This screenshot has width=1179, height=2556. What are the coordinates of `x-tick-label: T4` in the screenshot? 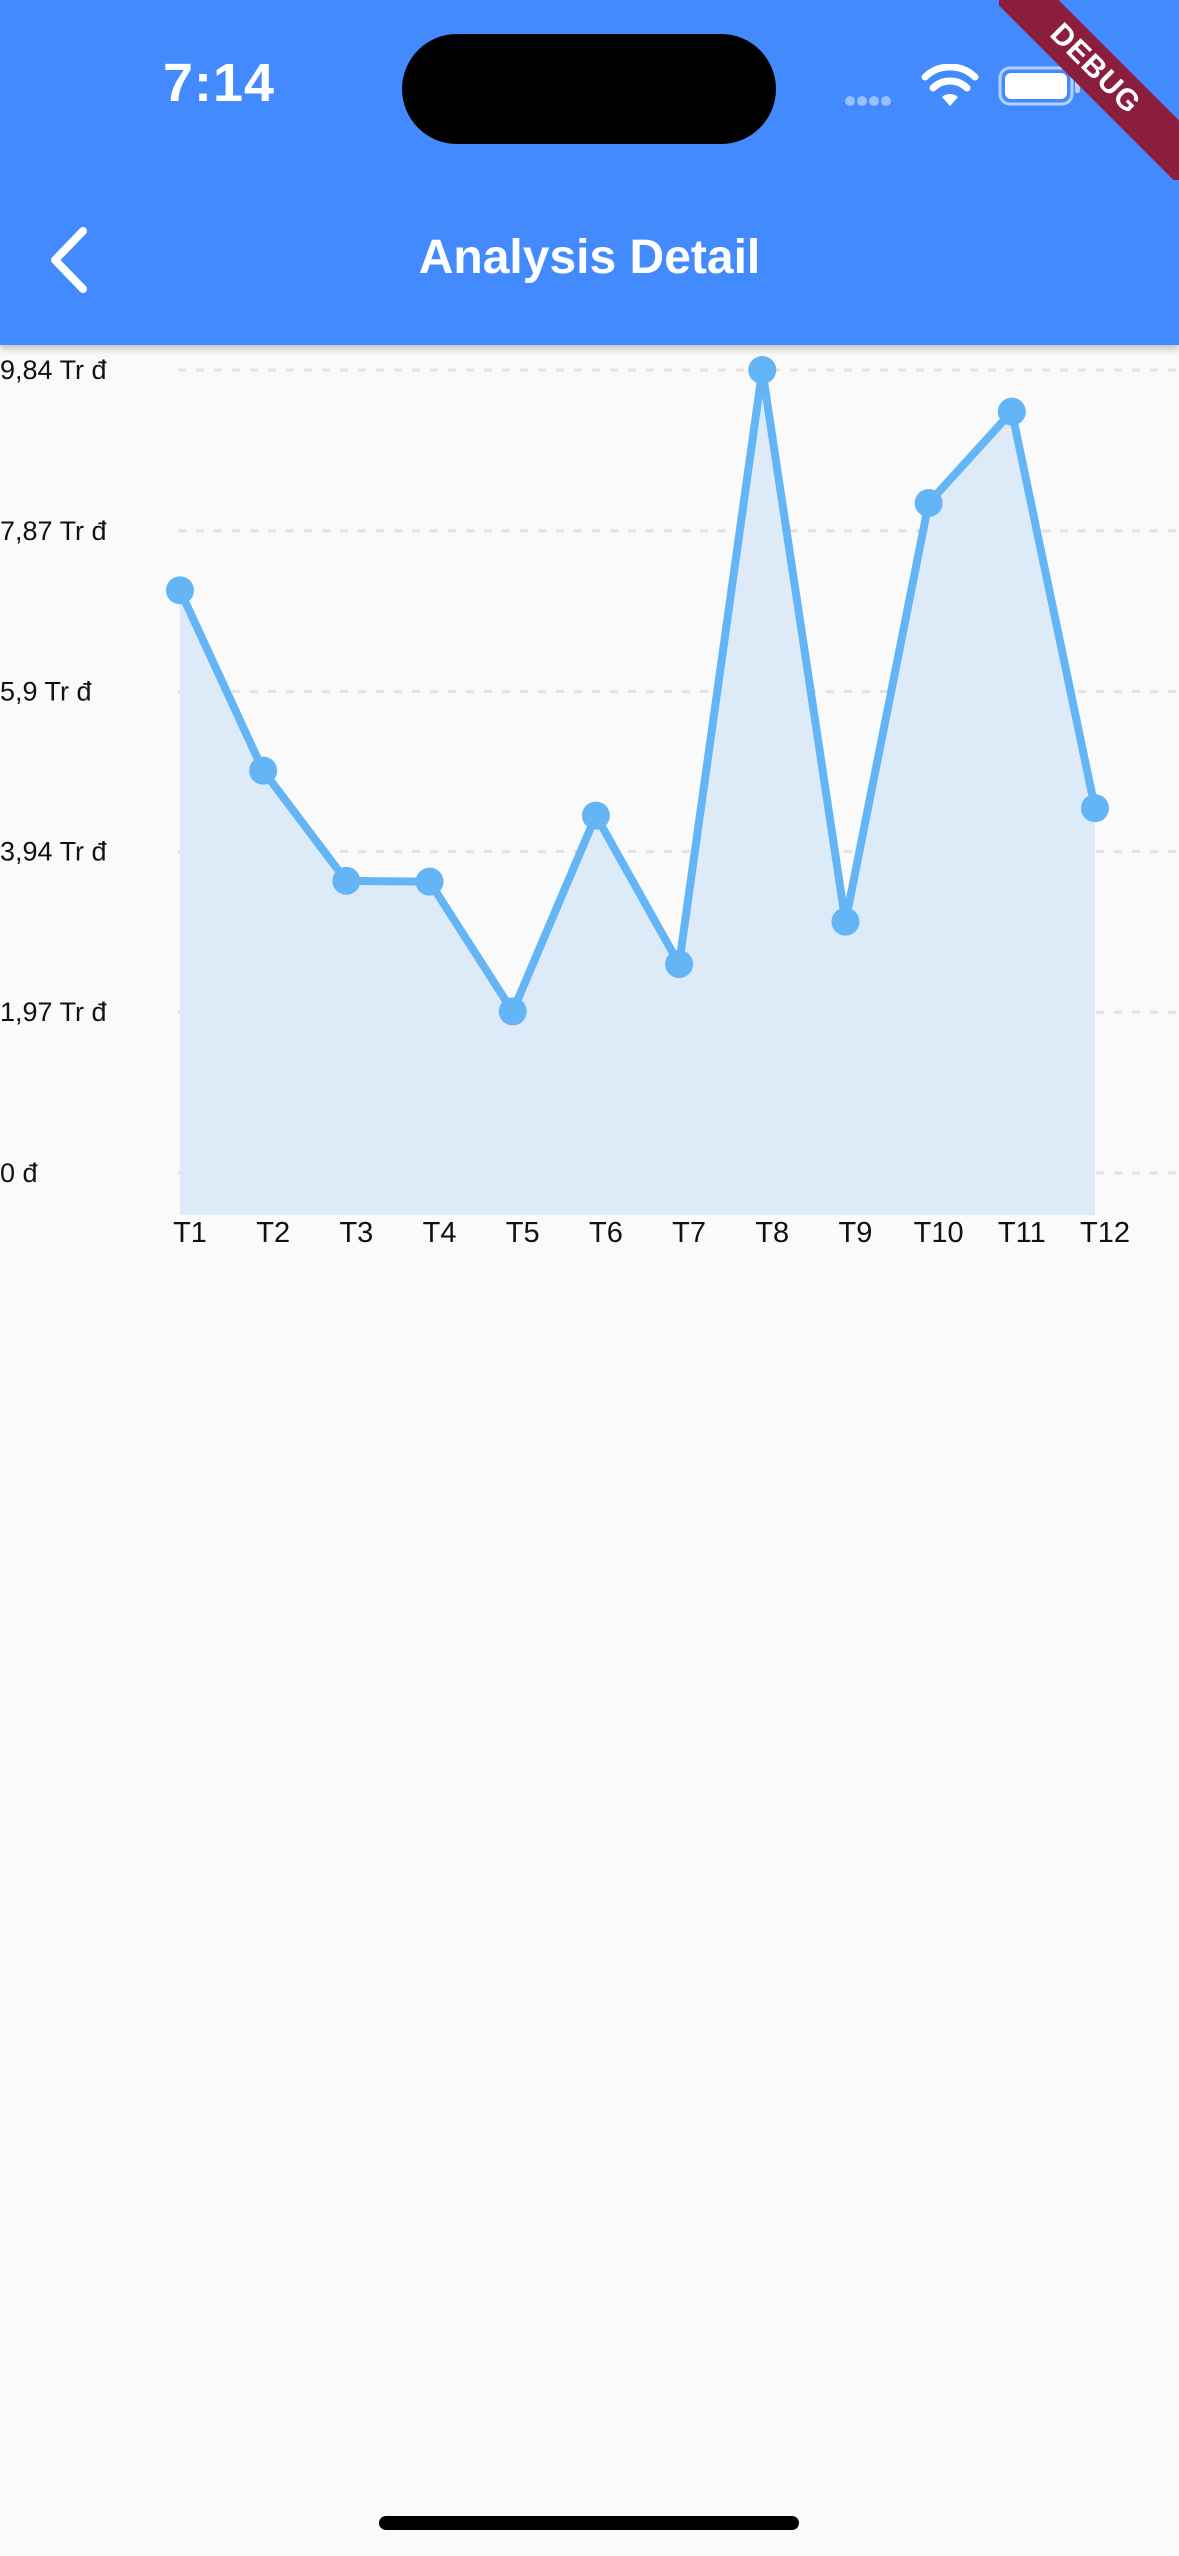 It's located at (440, 1233).